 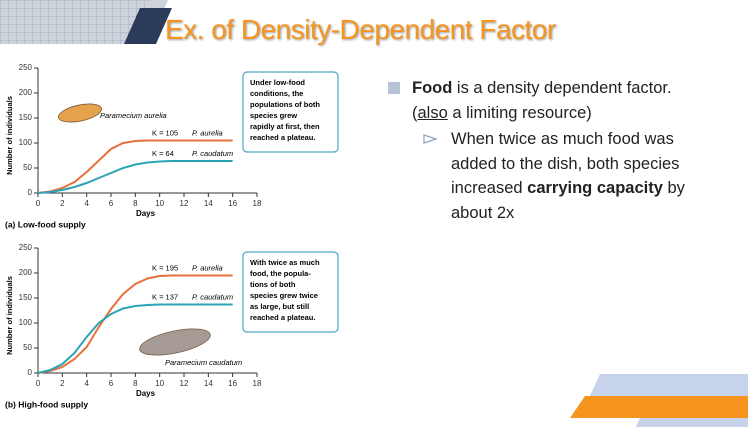 I want to click on text: a limiting resource), so click(x=519, y=113).